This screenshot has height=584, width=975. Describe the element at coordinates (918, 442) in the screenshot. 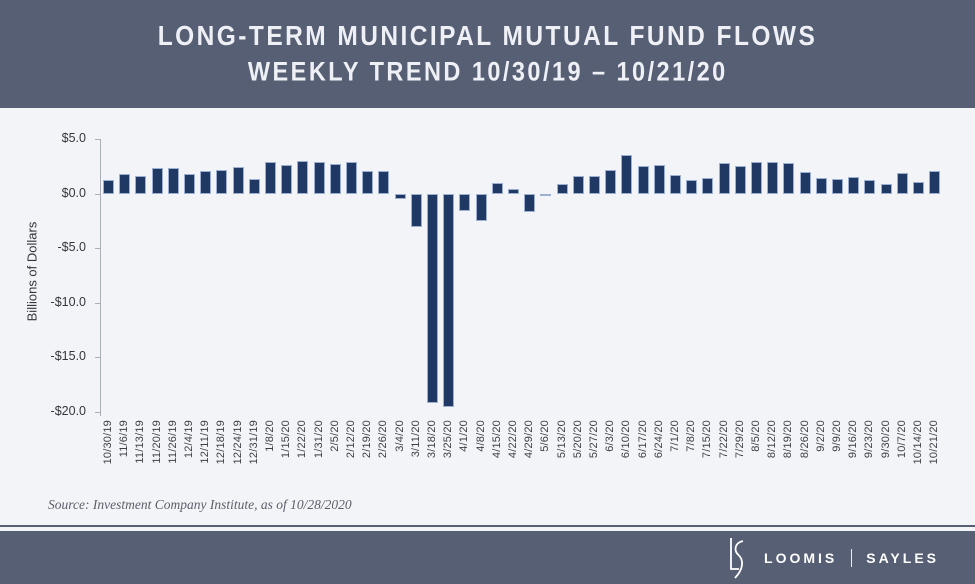

I see `x-tick-label: 10/14/20` at that location.